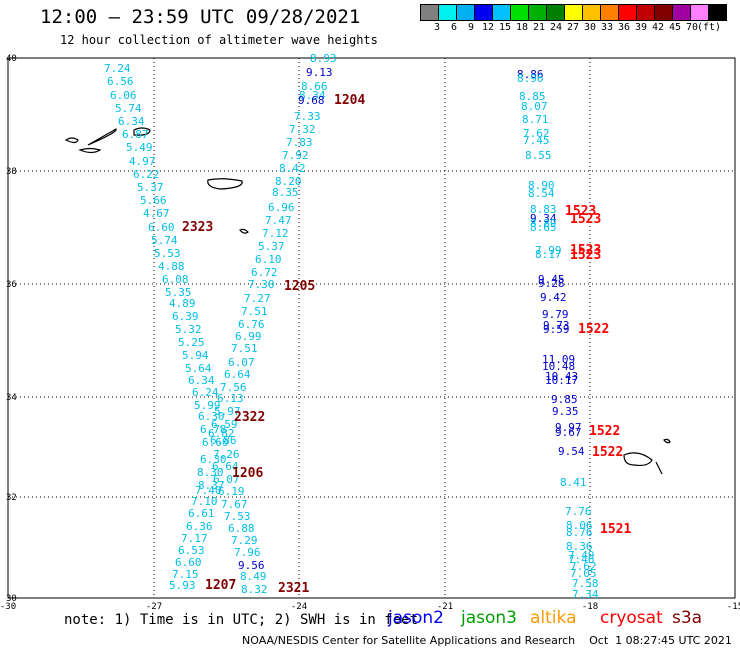 The image size is (740, 650). What do you see at coordinates (221, 433) in the screenshot?
I see `wave-height-value: 6.82` at bounding box center [221, 433].